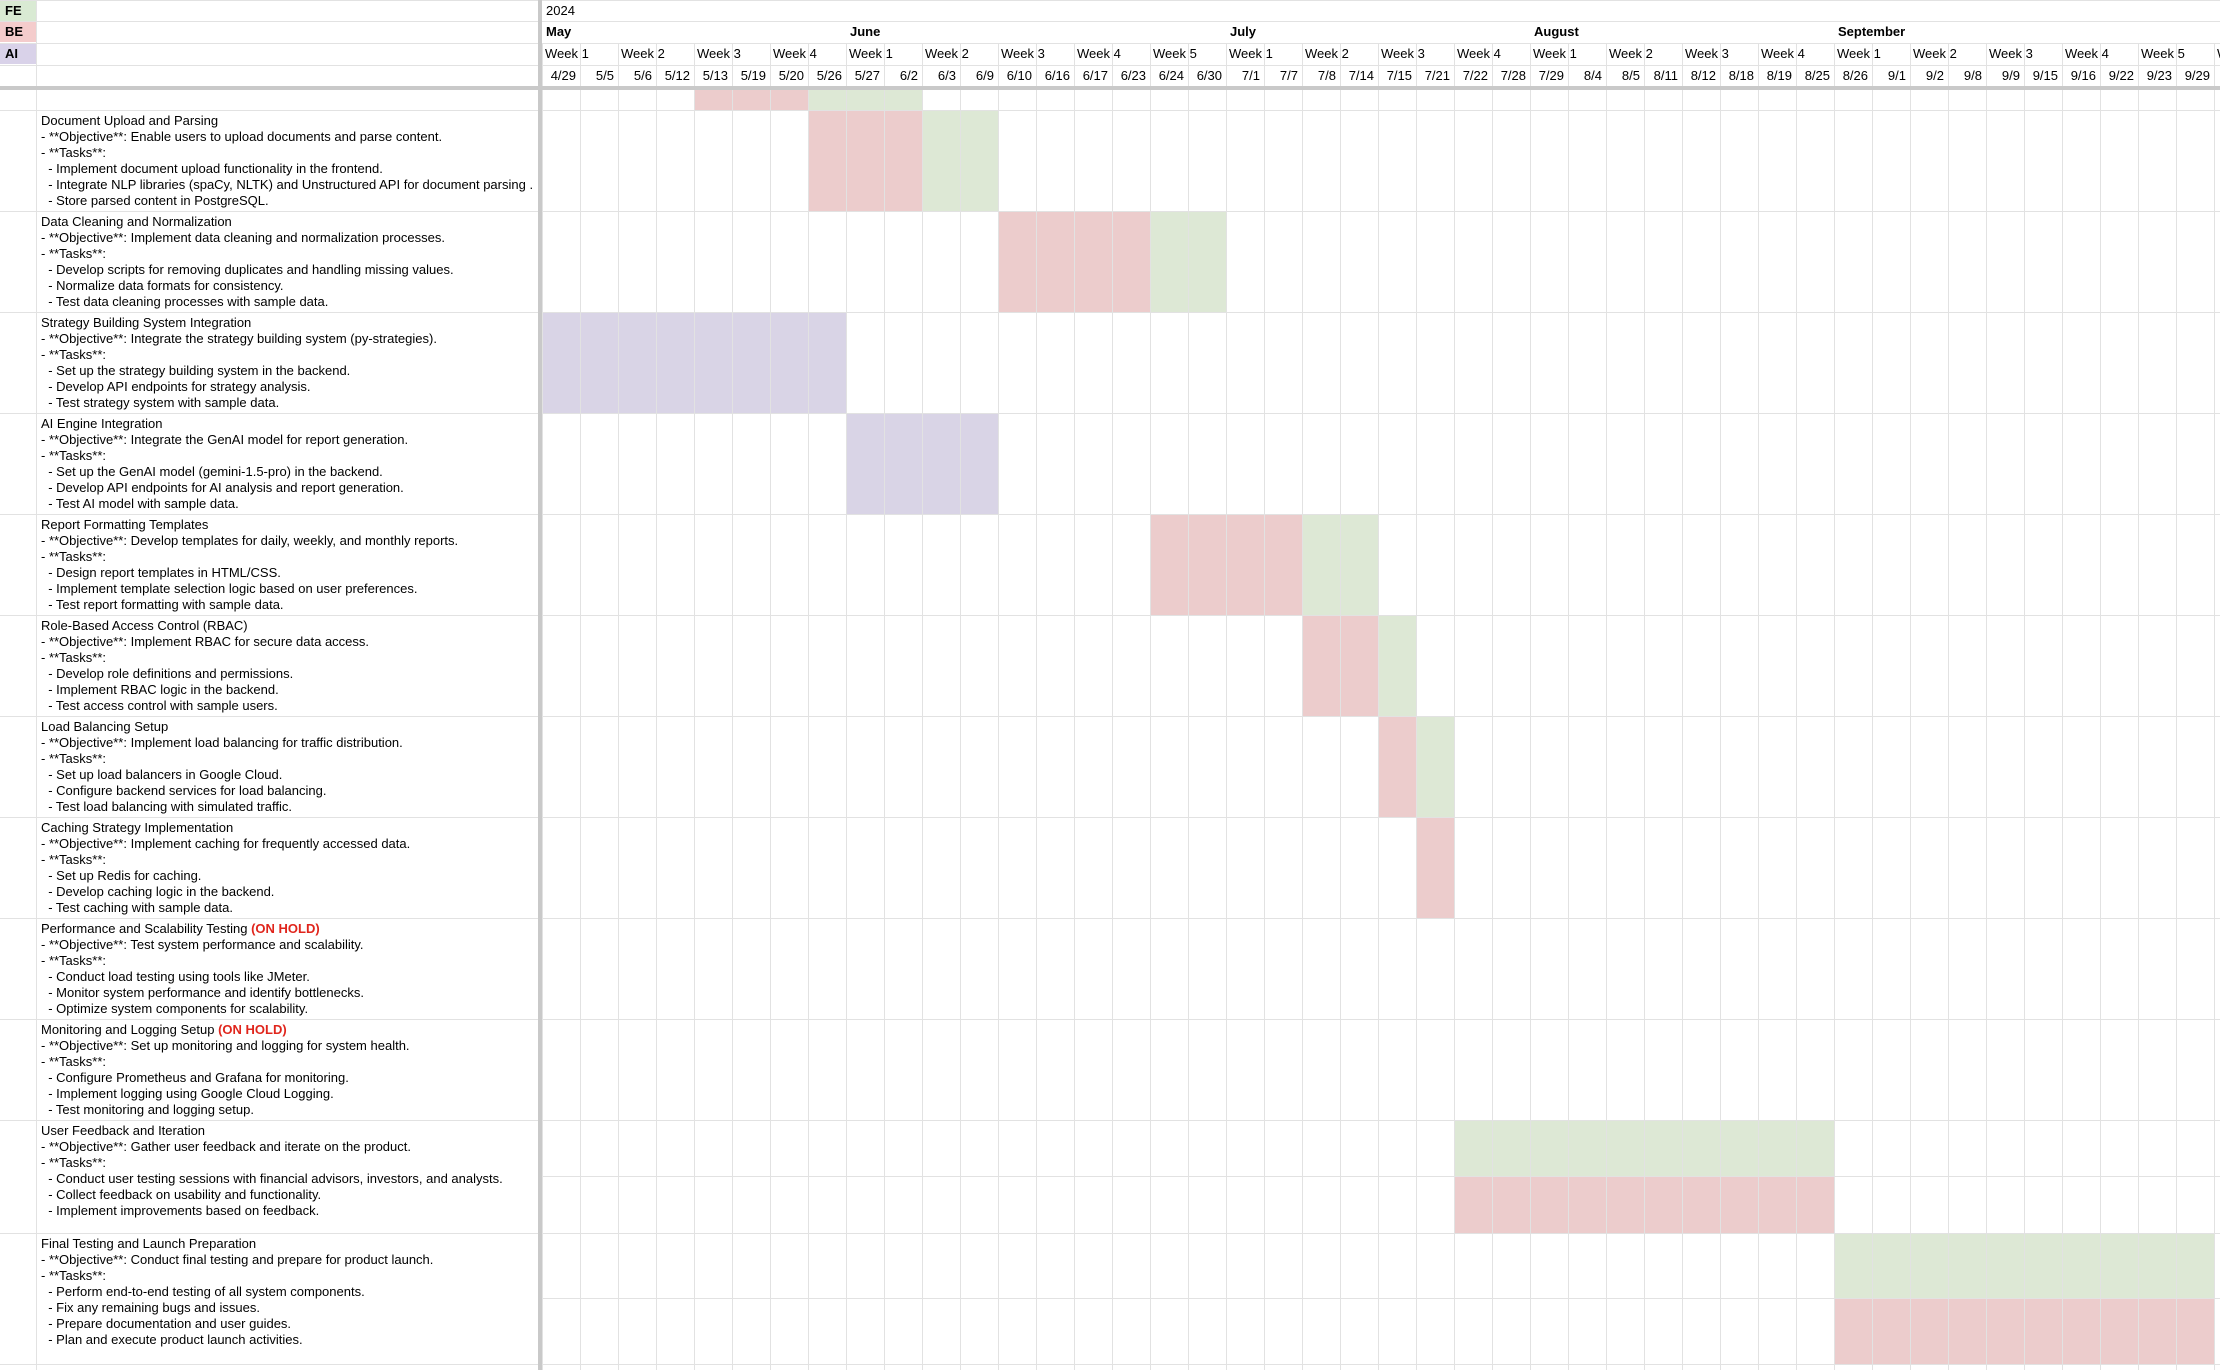 This screenshot has width=2220, height=1370. I want to click on date-cell: 7/29, so click(1551, 75).